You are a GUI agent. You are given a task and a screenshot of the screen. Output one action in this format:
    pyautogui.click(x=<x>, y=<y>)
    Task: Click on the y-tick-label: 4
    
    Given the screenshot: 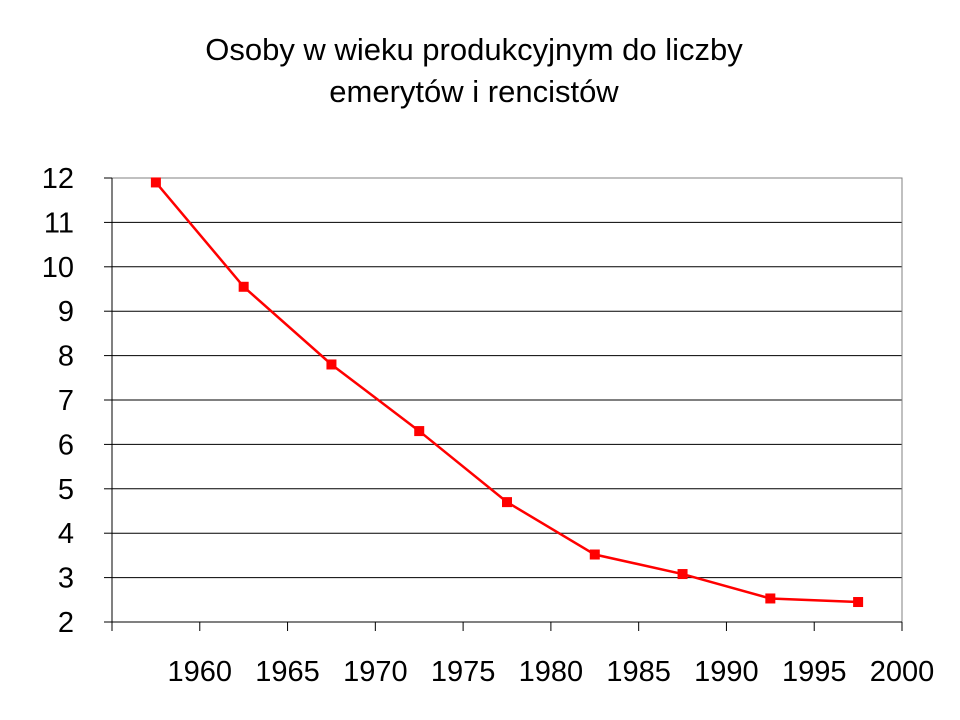 What is the action you would take?
    pyautogui.click(x=66, y=534)
    